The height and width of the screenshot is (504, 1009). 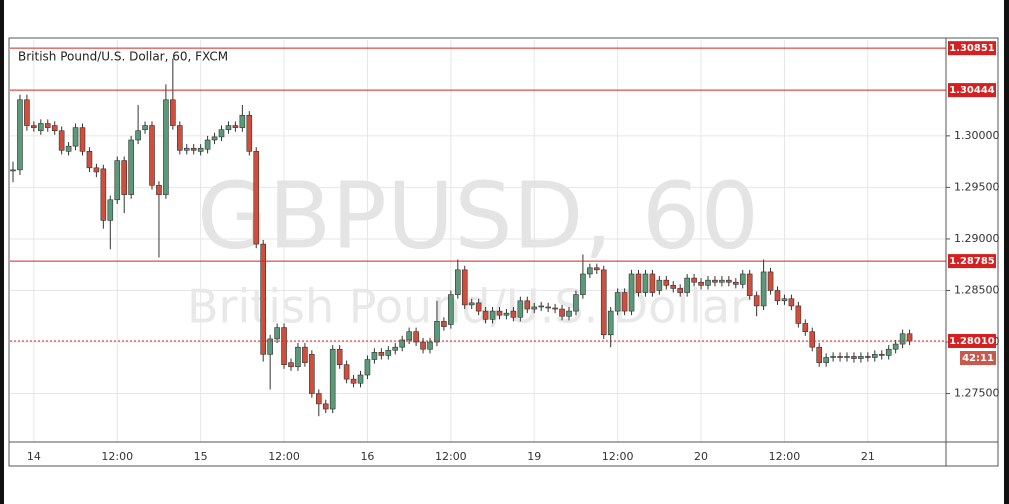 I want to click on last-price-badge, so click(x=972, y=340).